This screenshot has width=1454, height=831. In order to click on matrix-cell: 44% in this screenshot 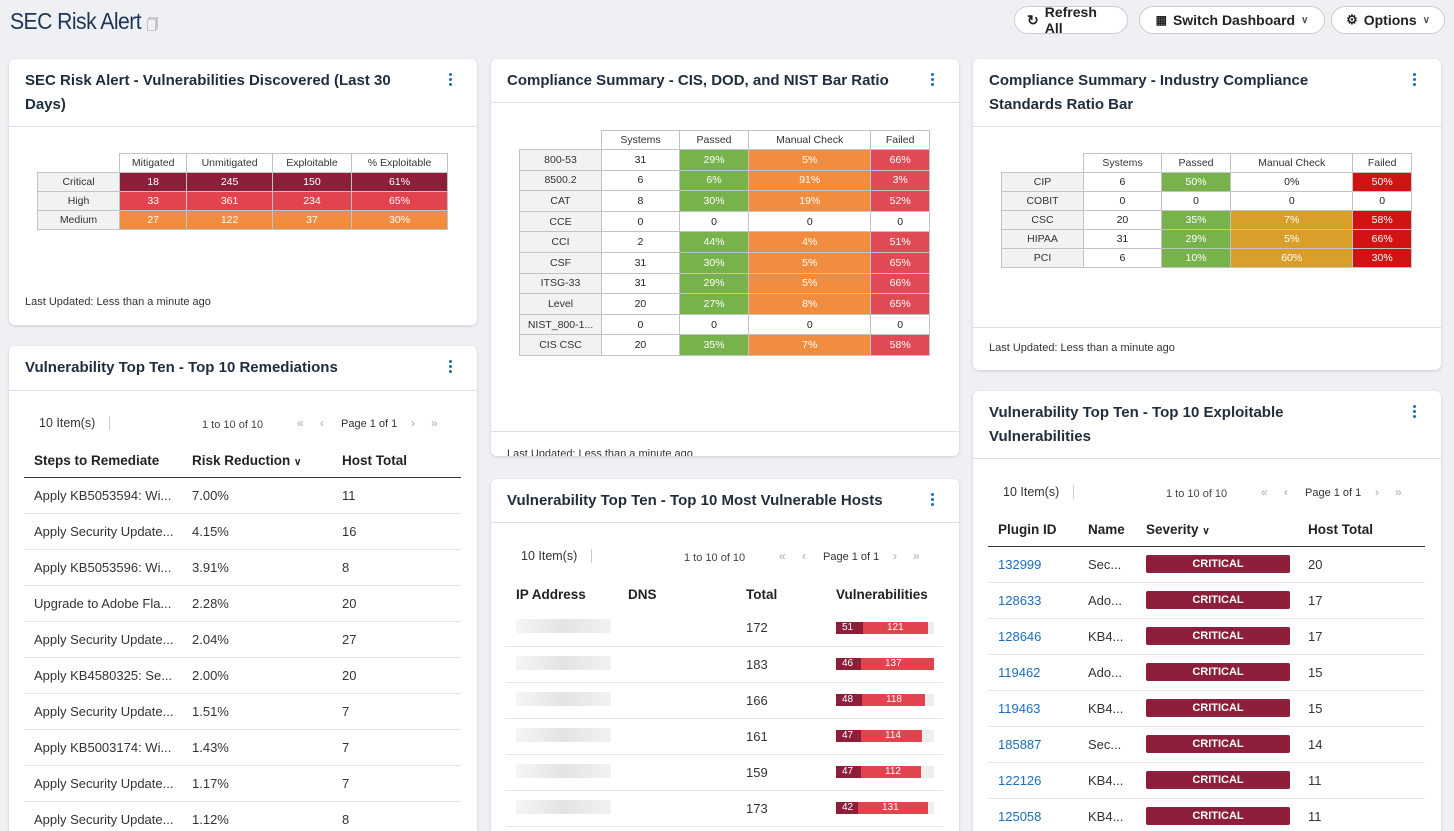, I will do `click(714, 242)`.